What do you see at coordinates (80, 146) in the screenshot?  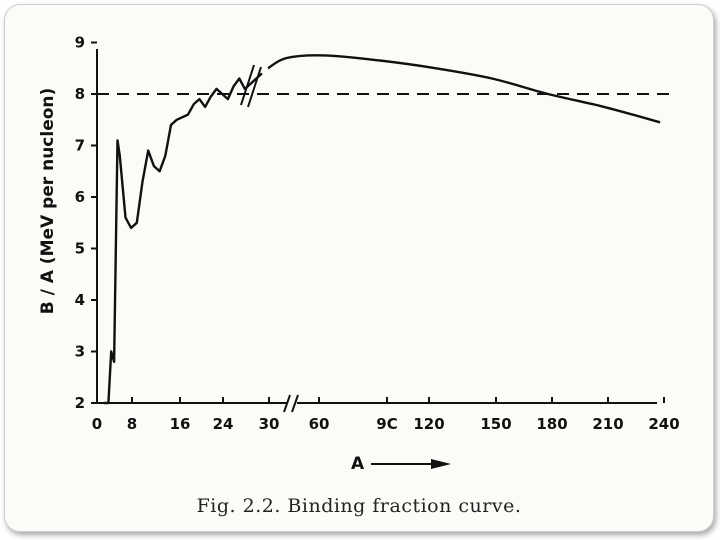 I see `y-tick-label: 7` at bounding box center [80, 146].